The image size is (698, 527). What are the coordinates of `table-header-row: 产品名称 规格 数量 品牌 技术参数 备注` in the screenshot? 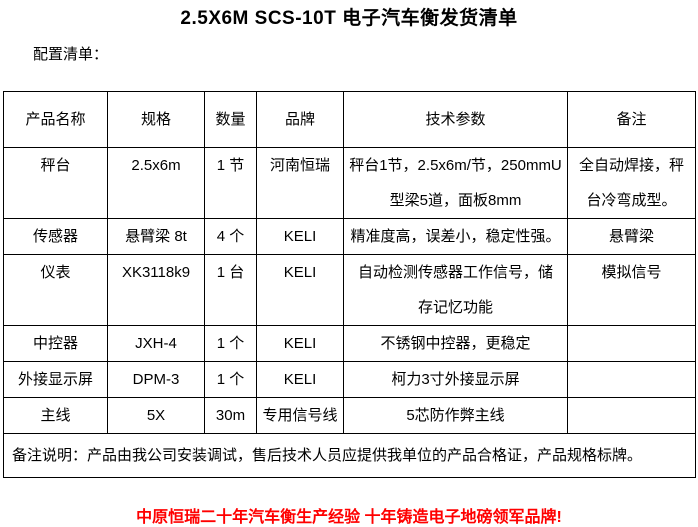 It's located at (349, 119).